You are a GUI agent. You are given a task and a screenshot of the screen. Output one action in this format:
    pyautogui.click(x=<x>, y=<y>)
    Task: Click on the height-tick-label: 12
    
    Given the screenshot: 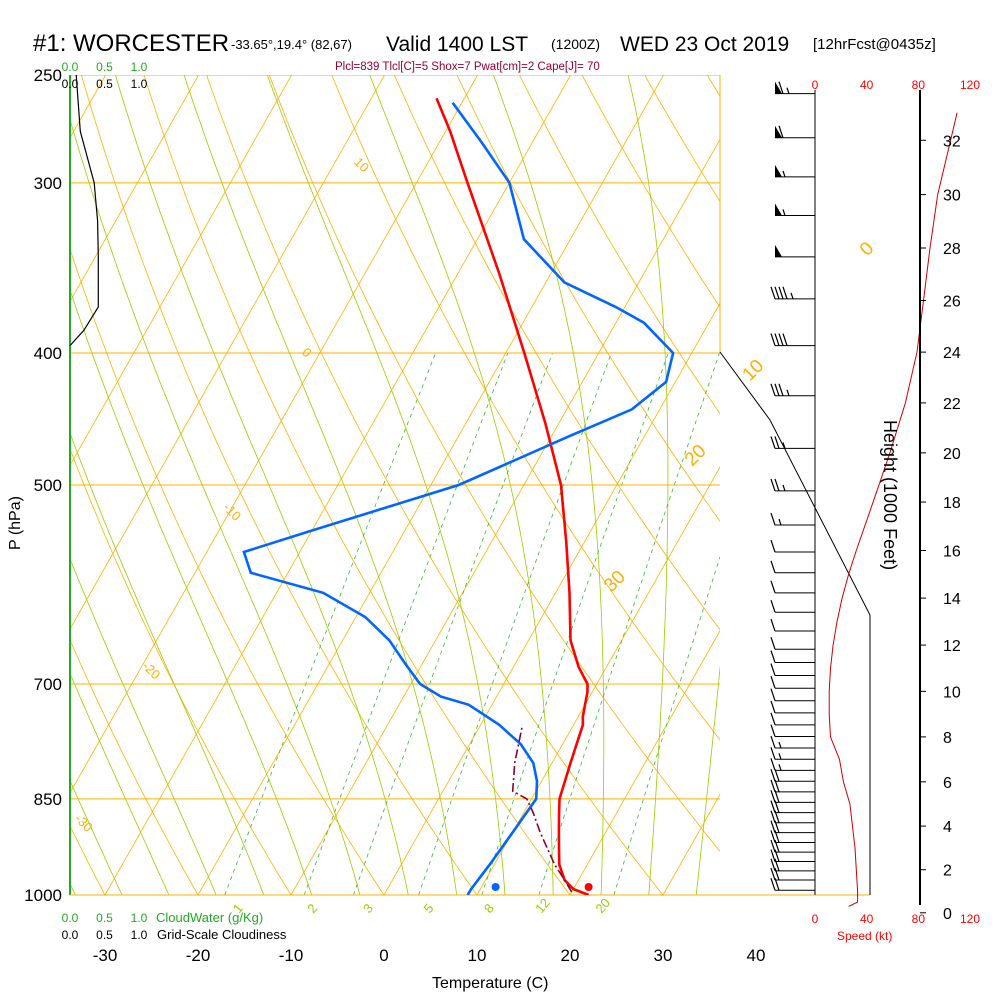 What is the action you would take?
    pyautogui.click(x=952, y=646)
    